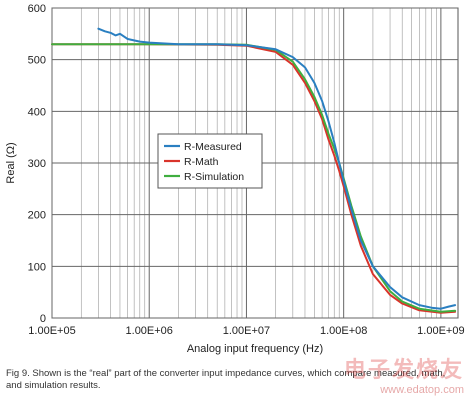 Image resolution: width=470 pixels, height=400 pixels. What do you see at coordinates (214, 177) in the screenshot?
I see `legend-label: R-Simulation` at bounding box center [214, 177].